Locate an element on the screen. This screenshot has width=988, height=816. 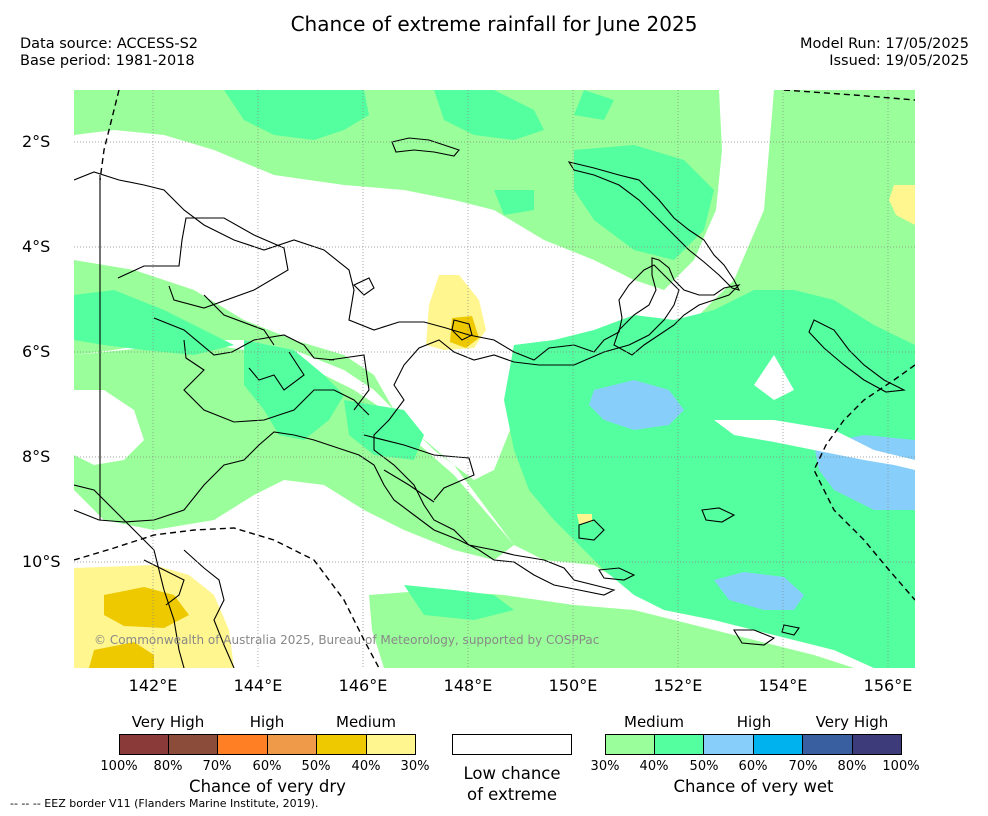
neutral-caption: Low chance of extreme is located at coordinates (512, 784).